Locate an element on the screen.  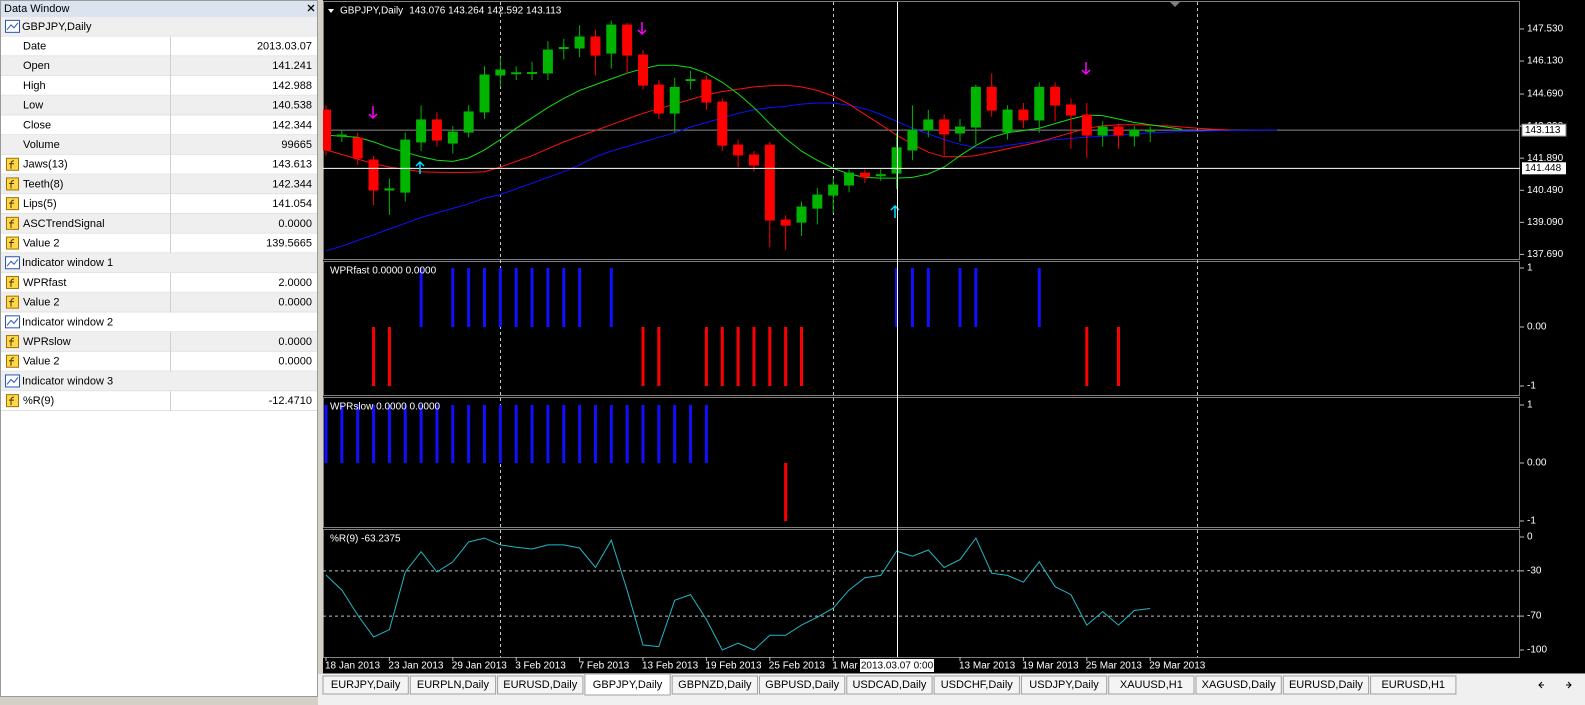
row-value: 142.988 is located at coordinates (292, 86).